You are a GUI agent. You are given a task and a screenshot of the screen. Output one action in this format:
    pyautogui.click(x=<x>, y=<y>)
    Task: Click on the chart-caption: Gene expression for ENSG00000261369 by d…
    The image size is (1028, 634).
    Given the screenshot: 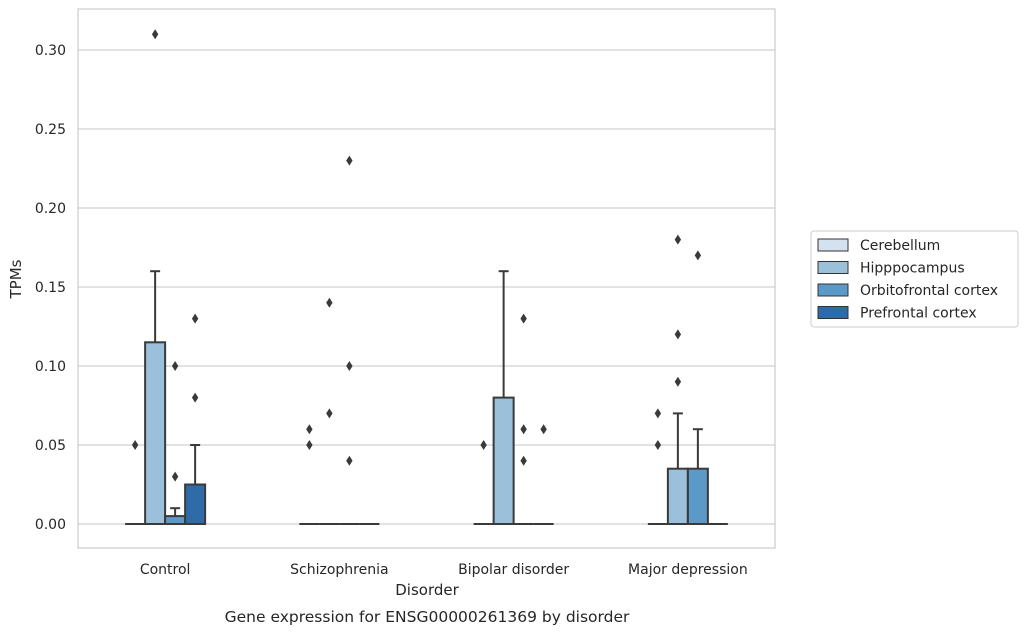 What is the action you would take?
    pyautogui.click(x=427, y=617)
    